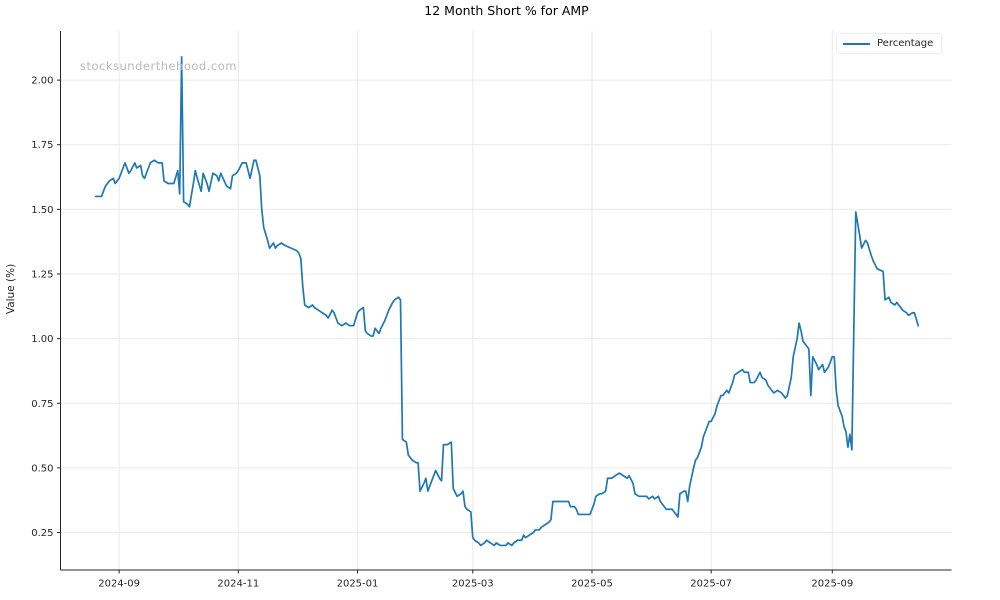 This screenshot has height=600, width=1000. Describe the element at coordinates (42, 404) in the screenshot. I see `y-tick-label: 0.75` at that location.